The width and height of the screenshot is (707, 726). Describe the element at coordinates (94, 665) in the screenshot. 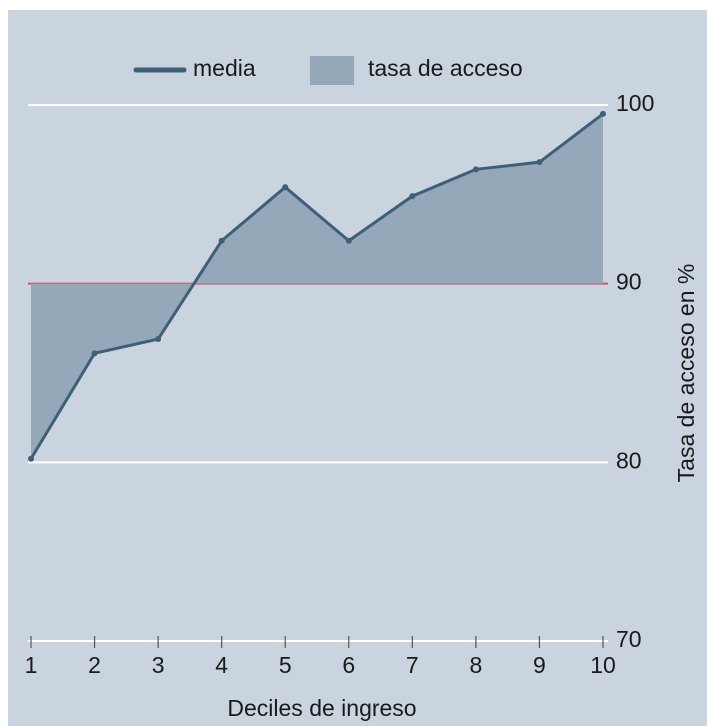

I see `x-tick-label: 2` at that location.